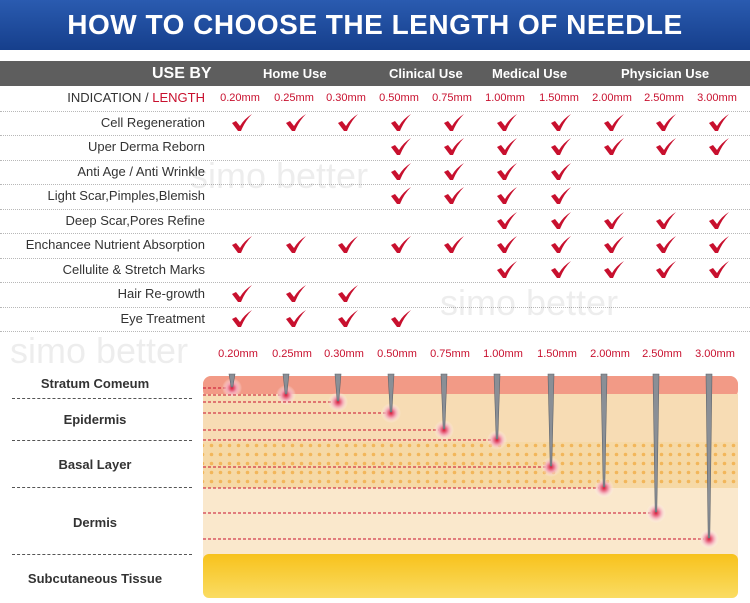 The height and width of the screenshot is (603, 750). I want to click on indication-row-label: Cellulite & Stretch Marks, so click(133, 269).